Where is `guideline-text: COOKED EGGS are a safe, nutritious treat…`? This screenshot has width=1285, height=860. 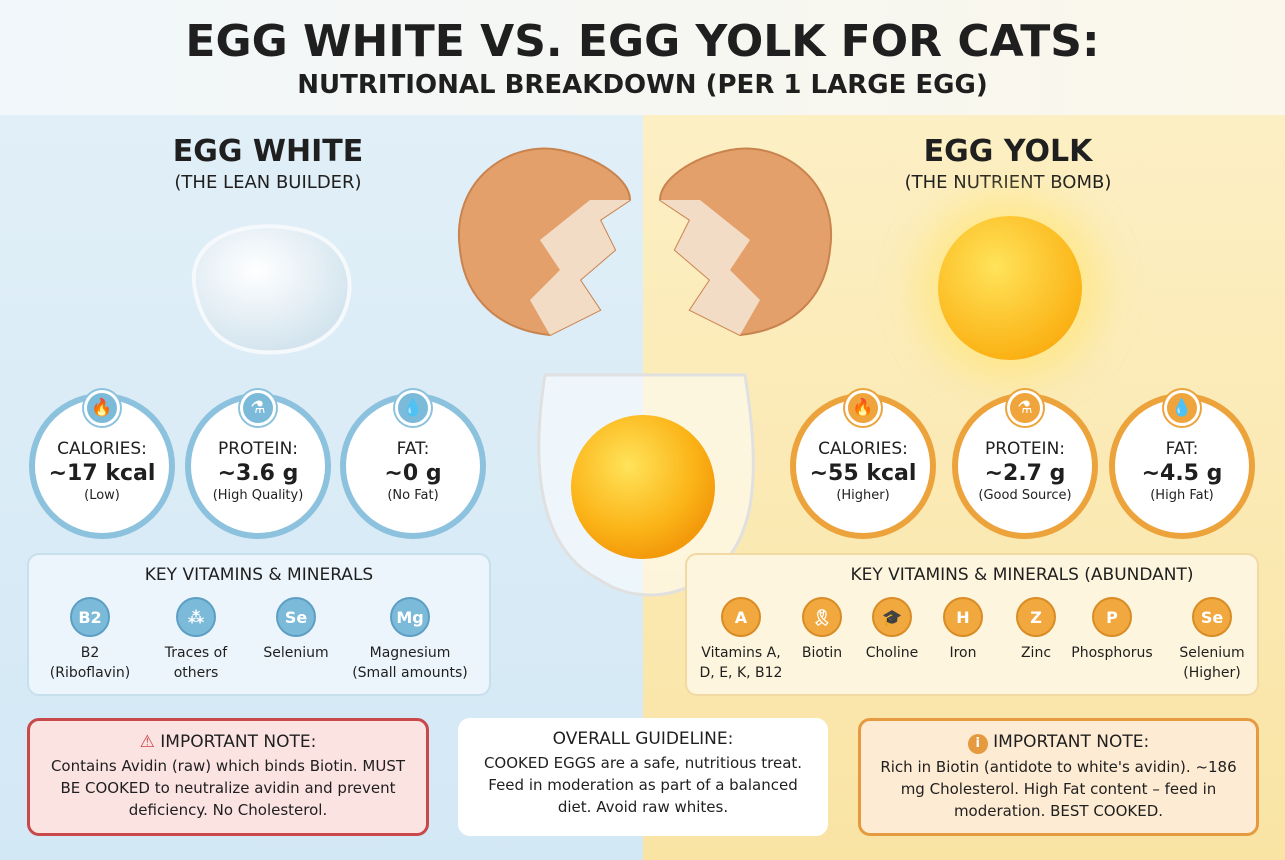 guideline-text: COOKED EGGS are a safe, nutritious treat… is located at coordinates (643, 785).